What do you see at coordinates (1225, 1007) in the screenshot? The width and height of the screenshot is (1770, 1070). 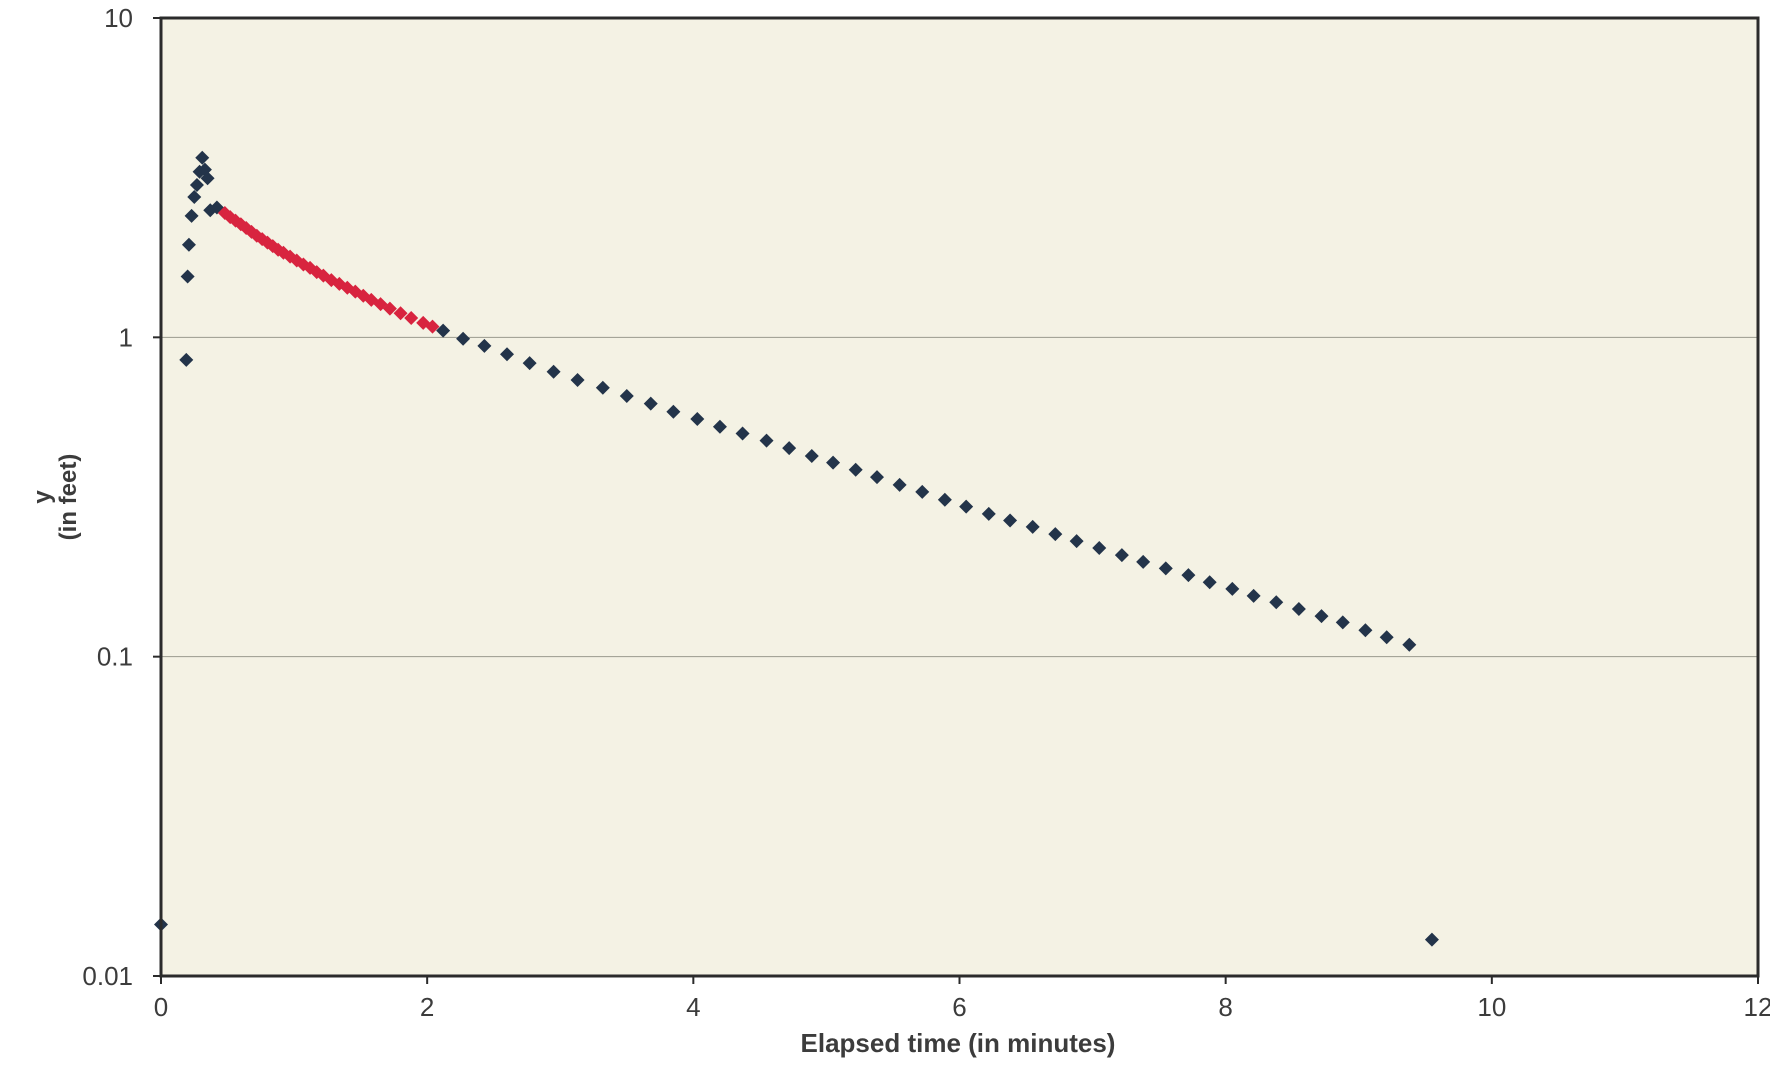 I see `x-tick-label: 8` at bounding box center [1225, 1007].